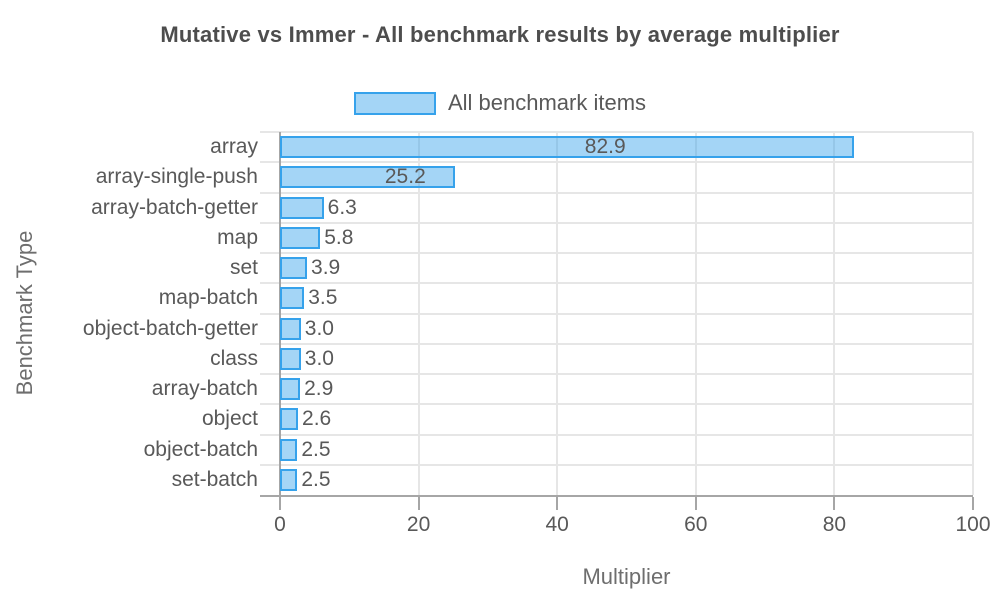 This screenshot has height=600, width=1000. What do you see at coordinates (208, 298) in the screenshot?
I see `y-category-label: map-batch` at bounding box center [208, 298].